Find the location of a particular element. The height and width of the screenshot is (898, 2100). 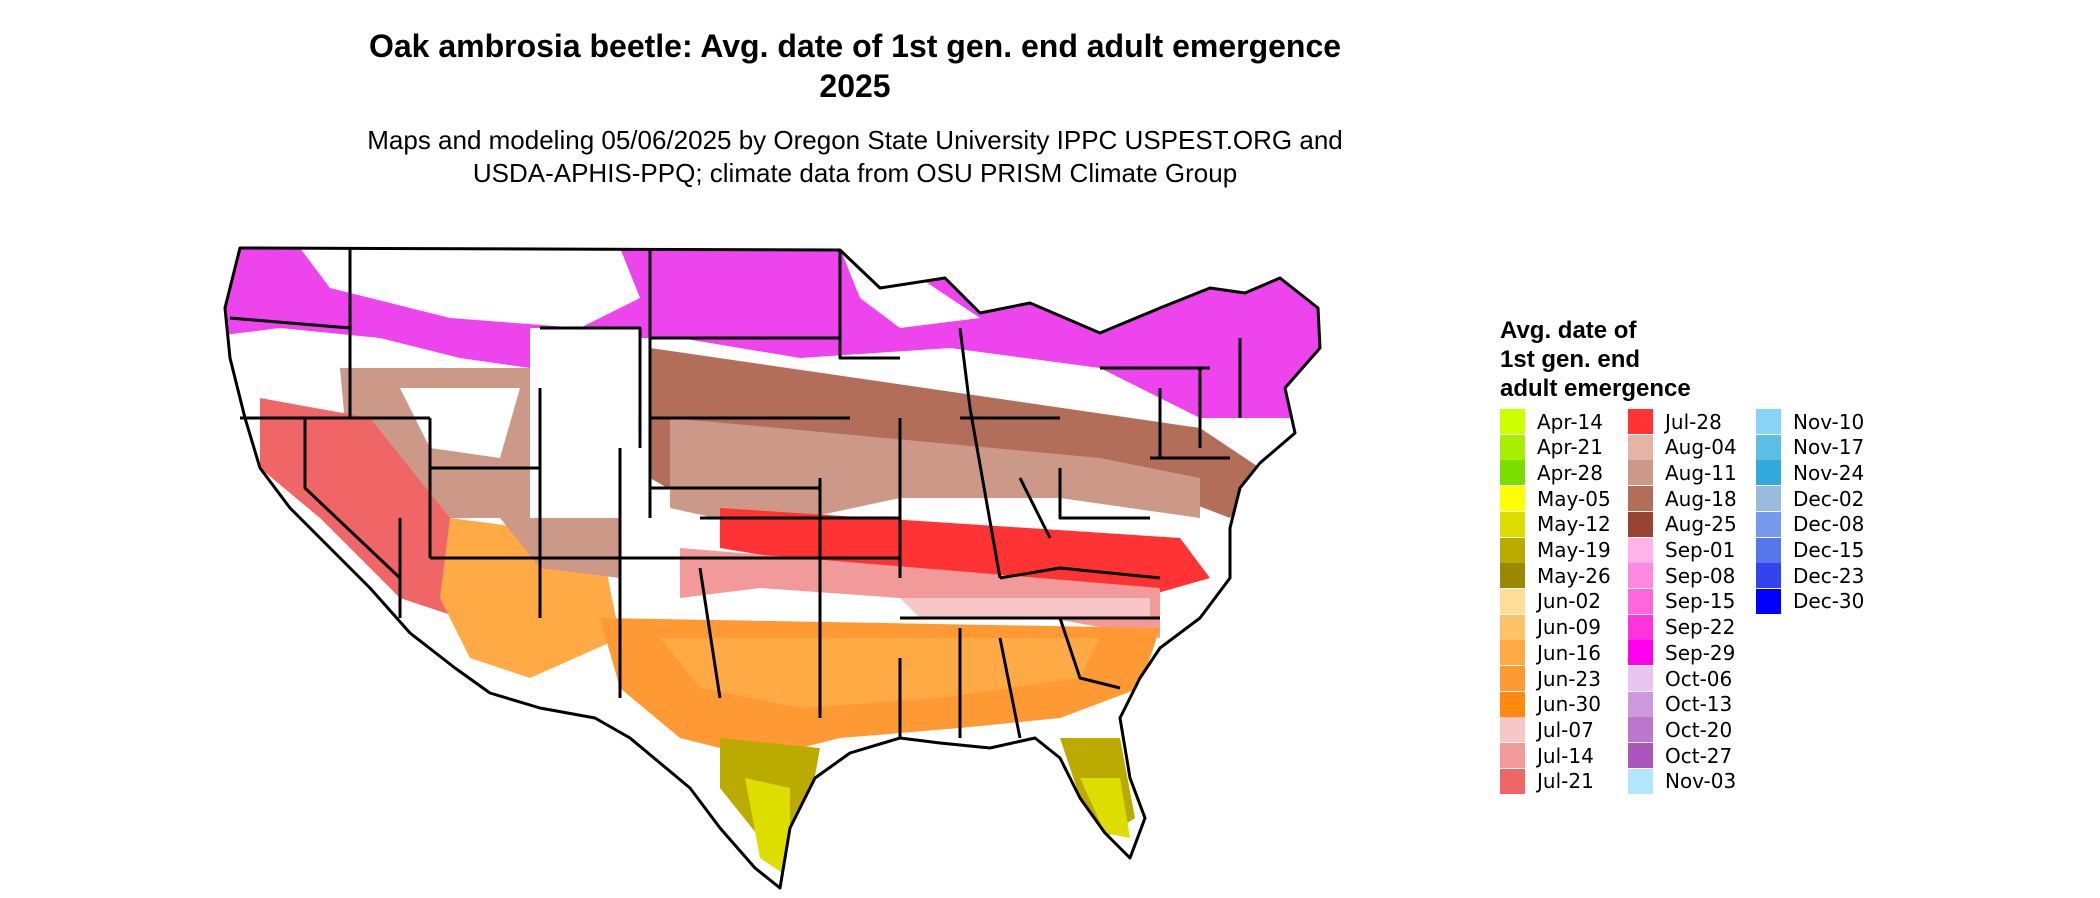

legend-label: Aug-18 is located at coordinates (1701, 498).